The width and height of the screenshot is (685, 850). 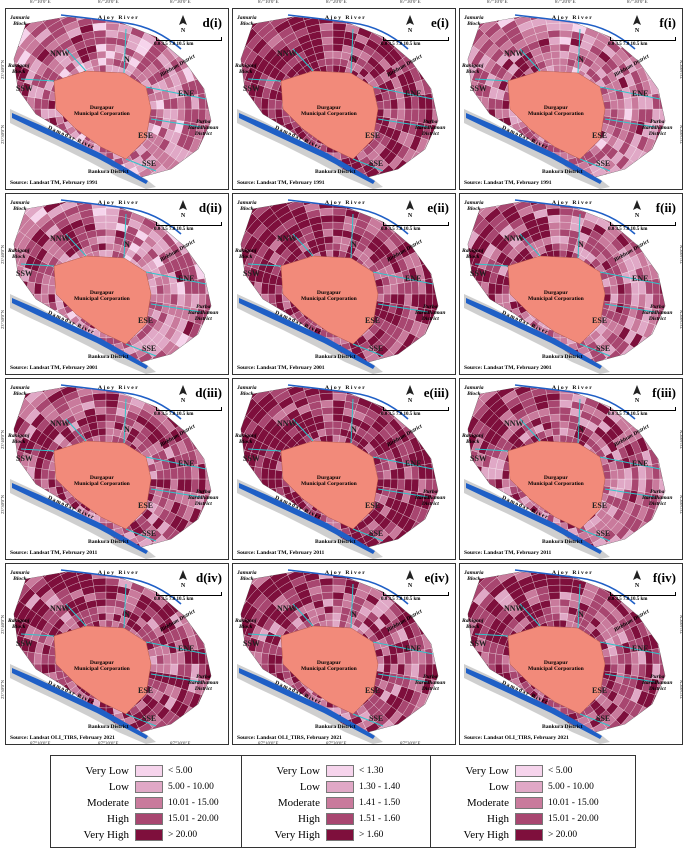 What do you see at coordinates (309, 819) in the screenshot?
I see `legend-class-label: High` at bounding box center [309, 819].